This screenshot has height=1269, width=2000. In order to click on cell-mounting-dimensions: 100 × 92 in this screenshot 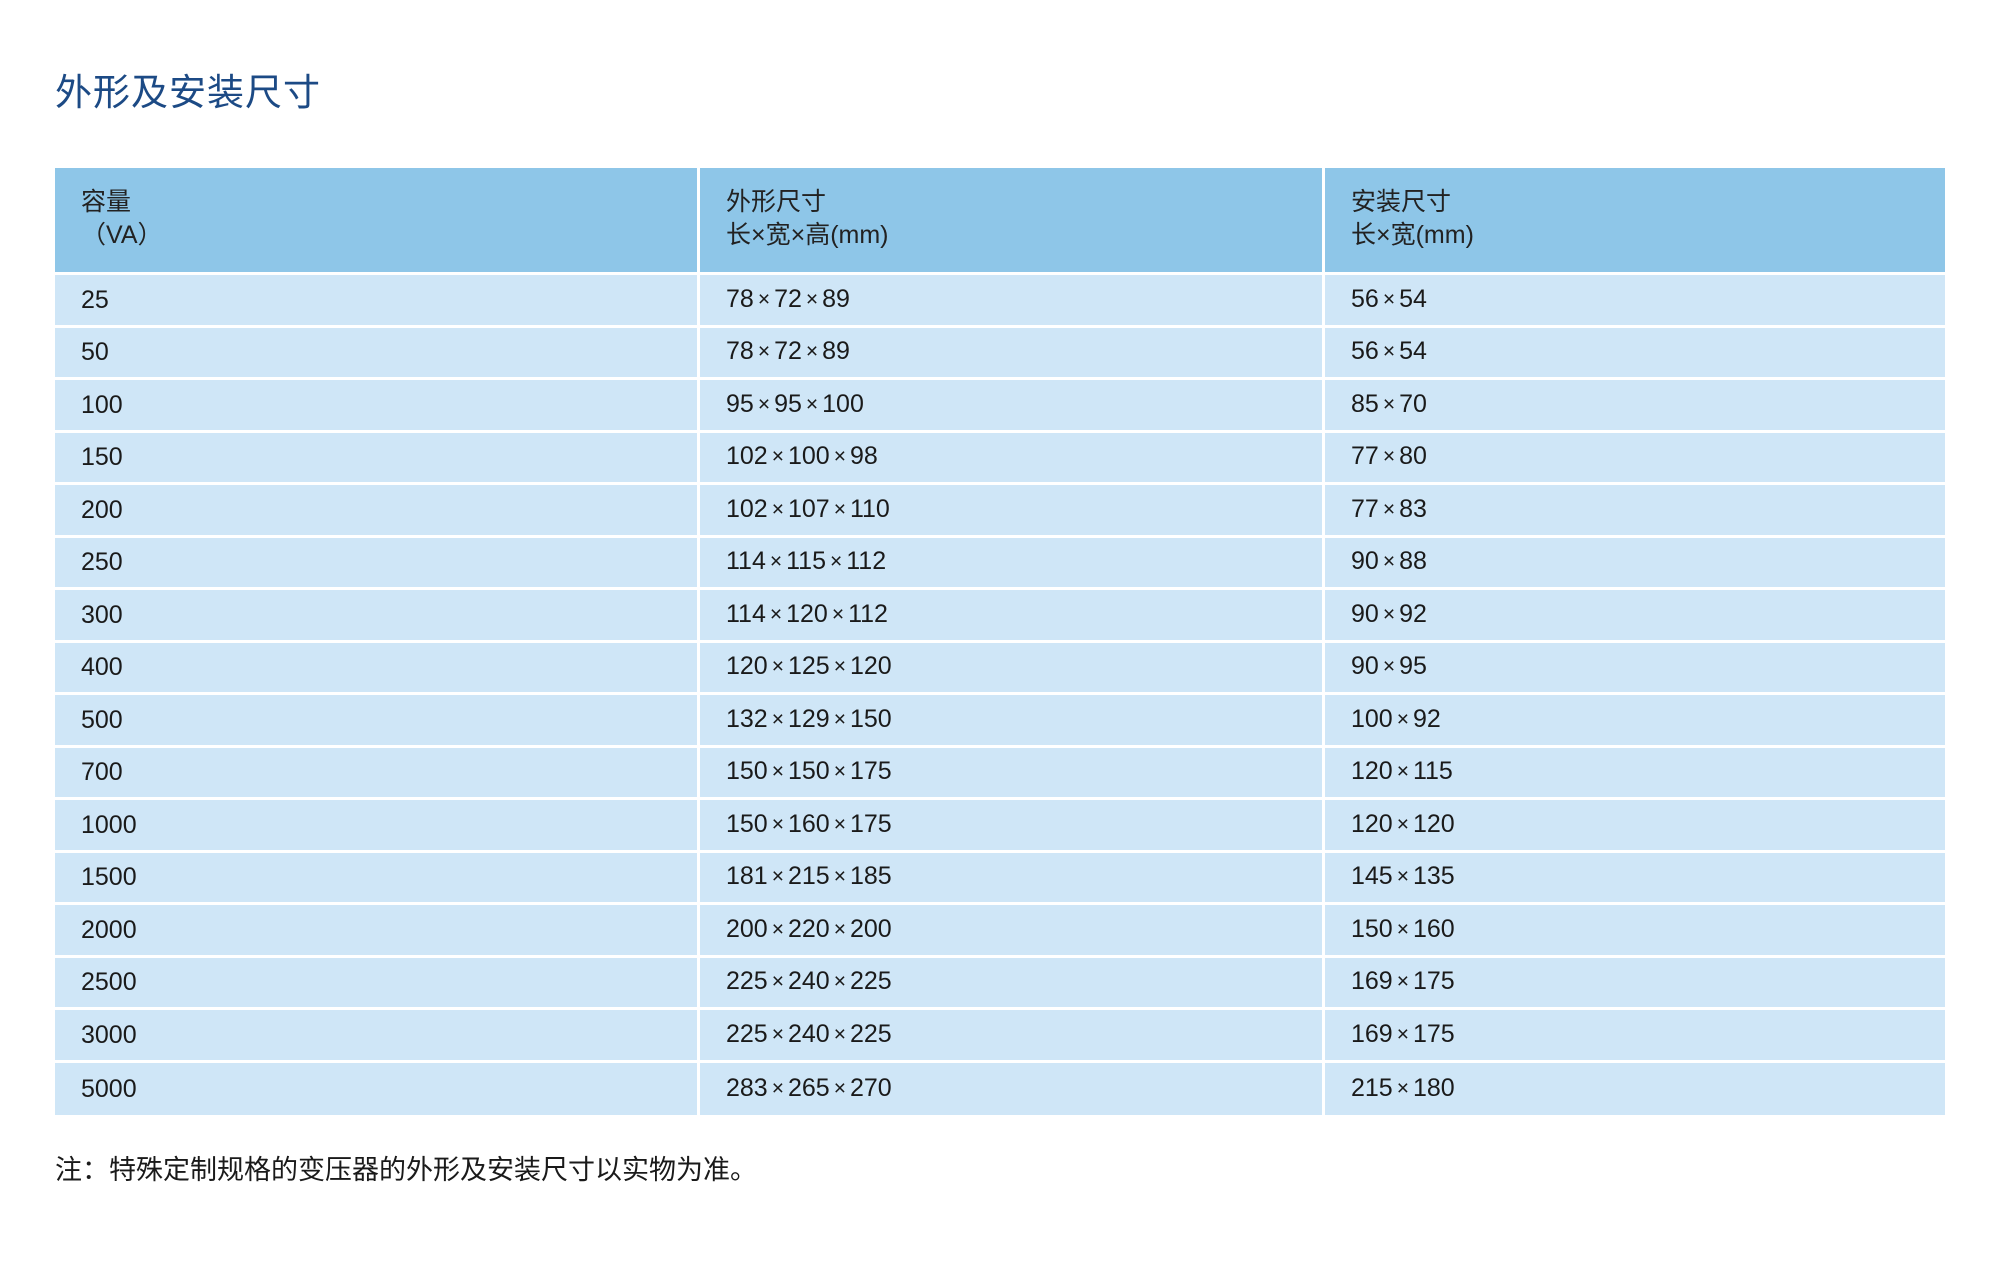, I will do `click(1635, 721)`.